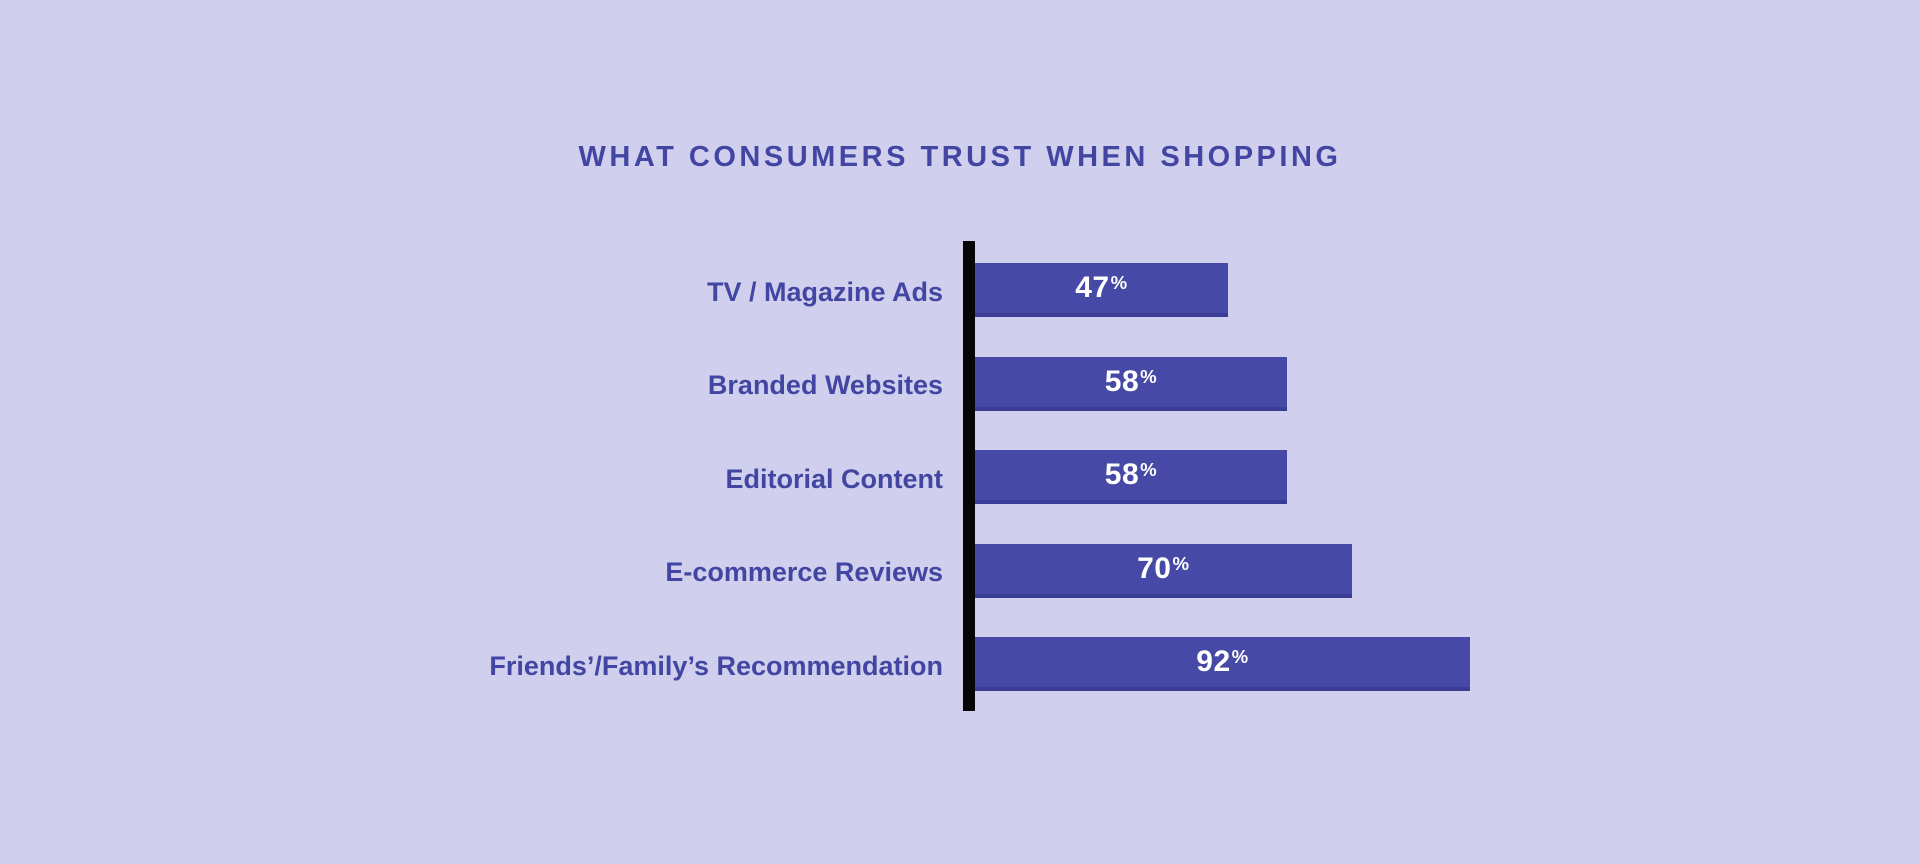 The height and width of the screenshot is (864, 1920). I want to click on chart-title: WHAT CONSUMERS TRUST WHEN SHOPPING, so click(960, 157).